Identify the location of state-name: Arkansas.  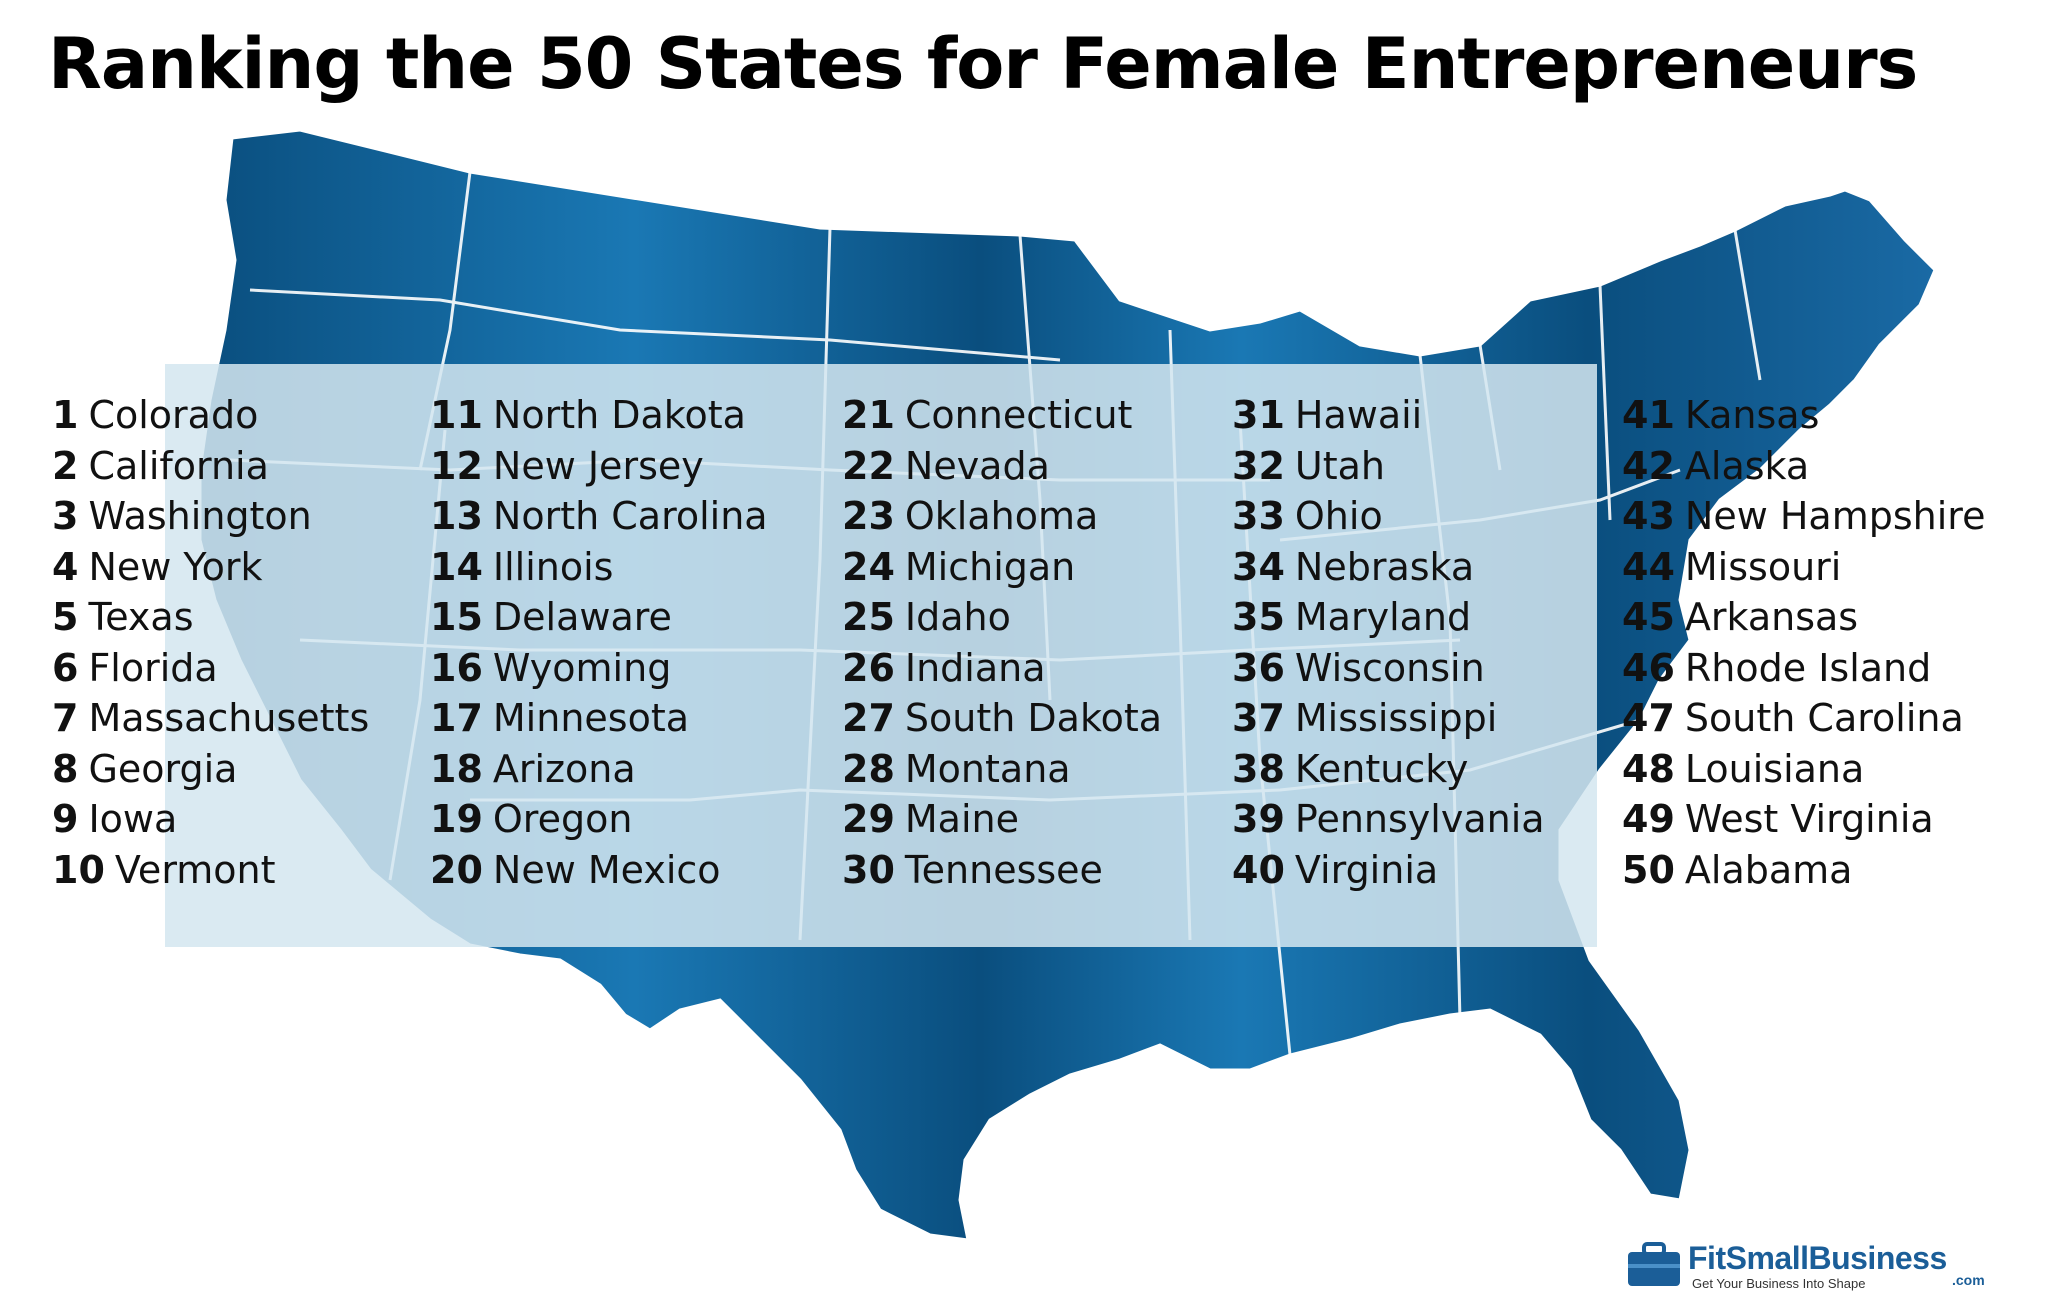
(1771, 617).